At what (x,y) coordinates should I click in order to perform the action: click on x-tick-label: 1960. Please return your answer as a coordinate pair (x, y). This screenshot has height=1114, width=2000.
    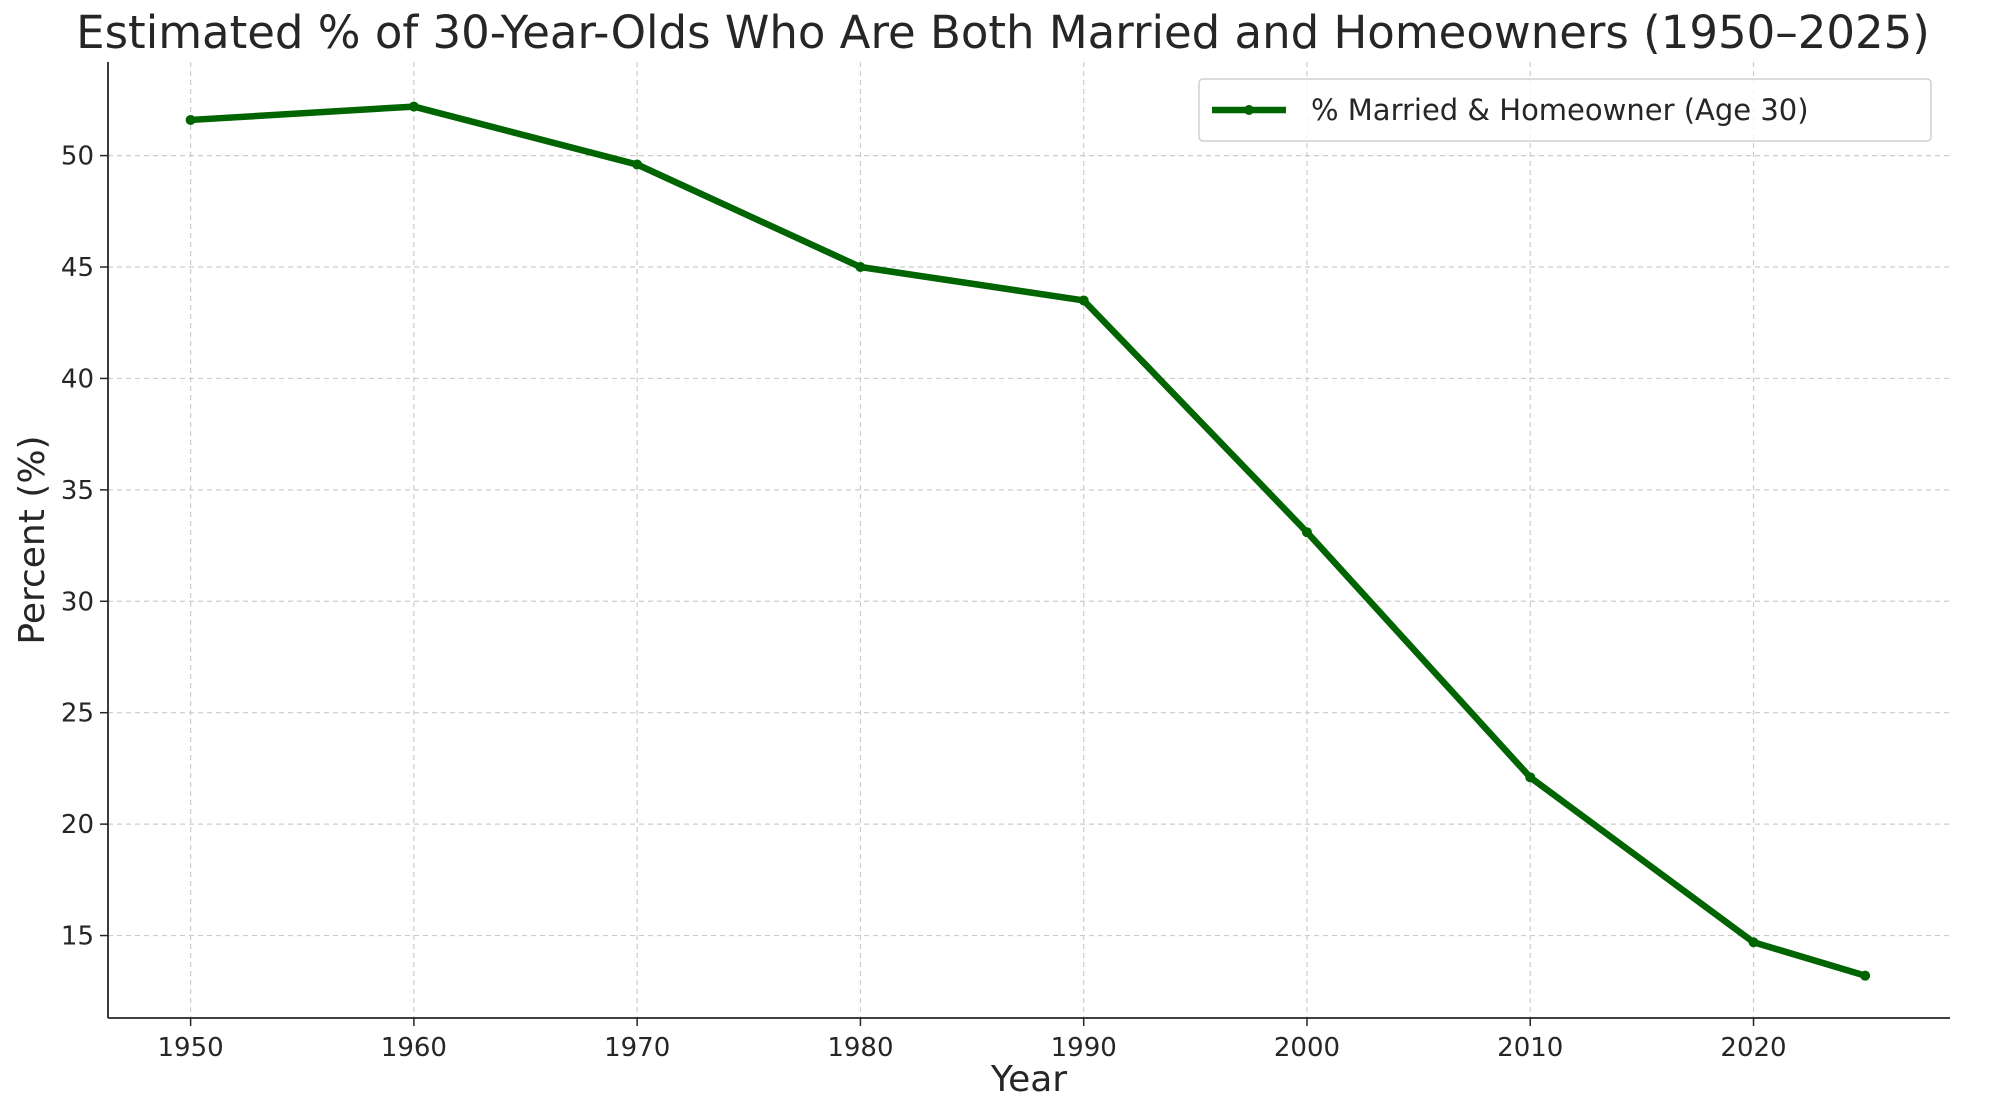
    Looking at the image, I should click on (414, 1048).